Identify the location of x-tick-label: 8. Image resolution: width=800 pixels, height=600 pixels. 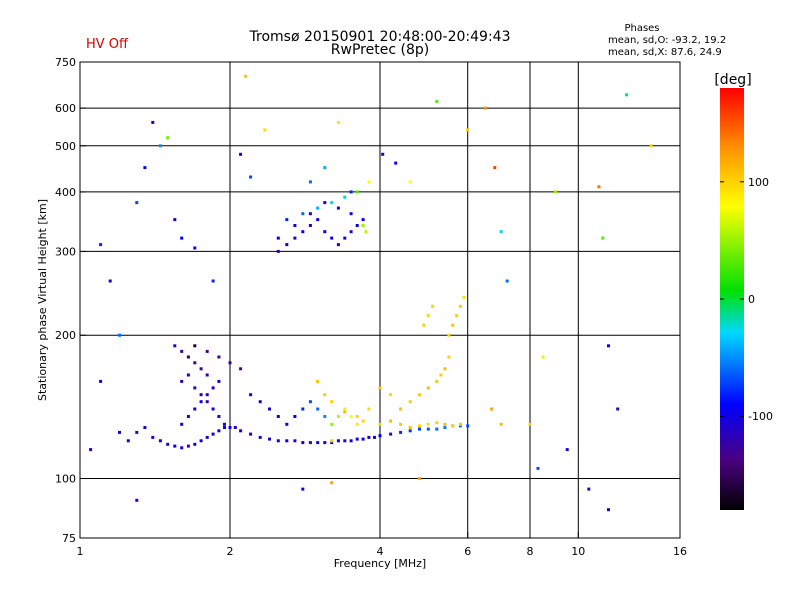
(530, 551).